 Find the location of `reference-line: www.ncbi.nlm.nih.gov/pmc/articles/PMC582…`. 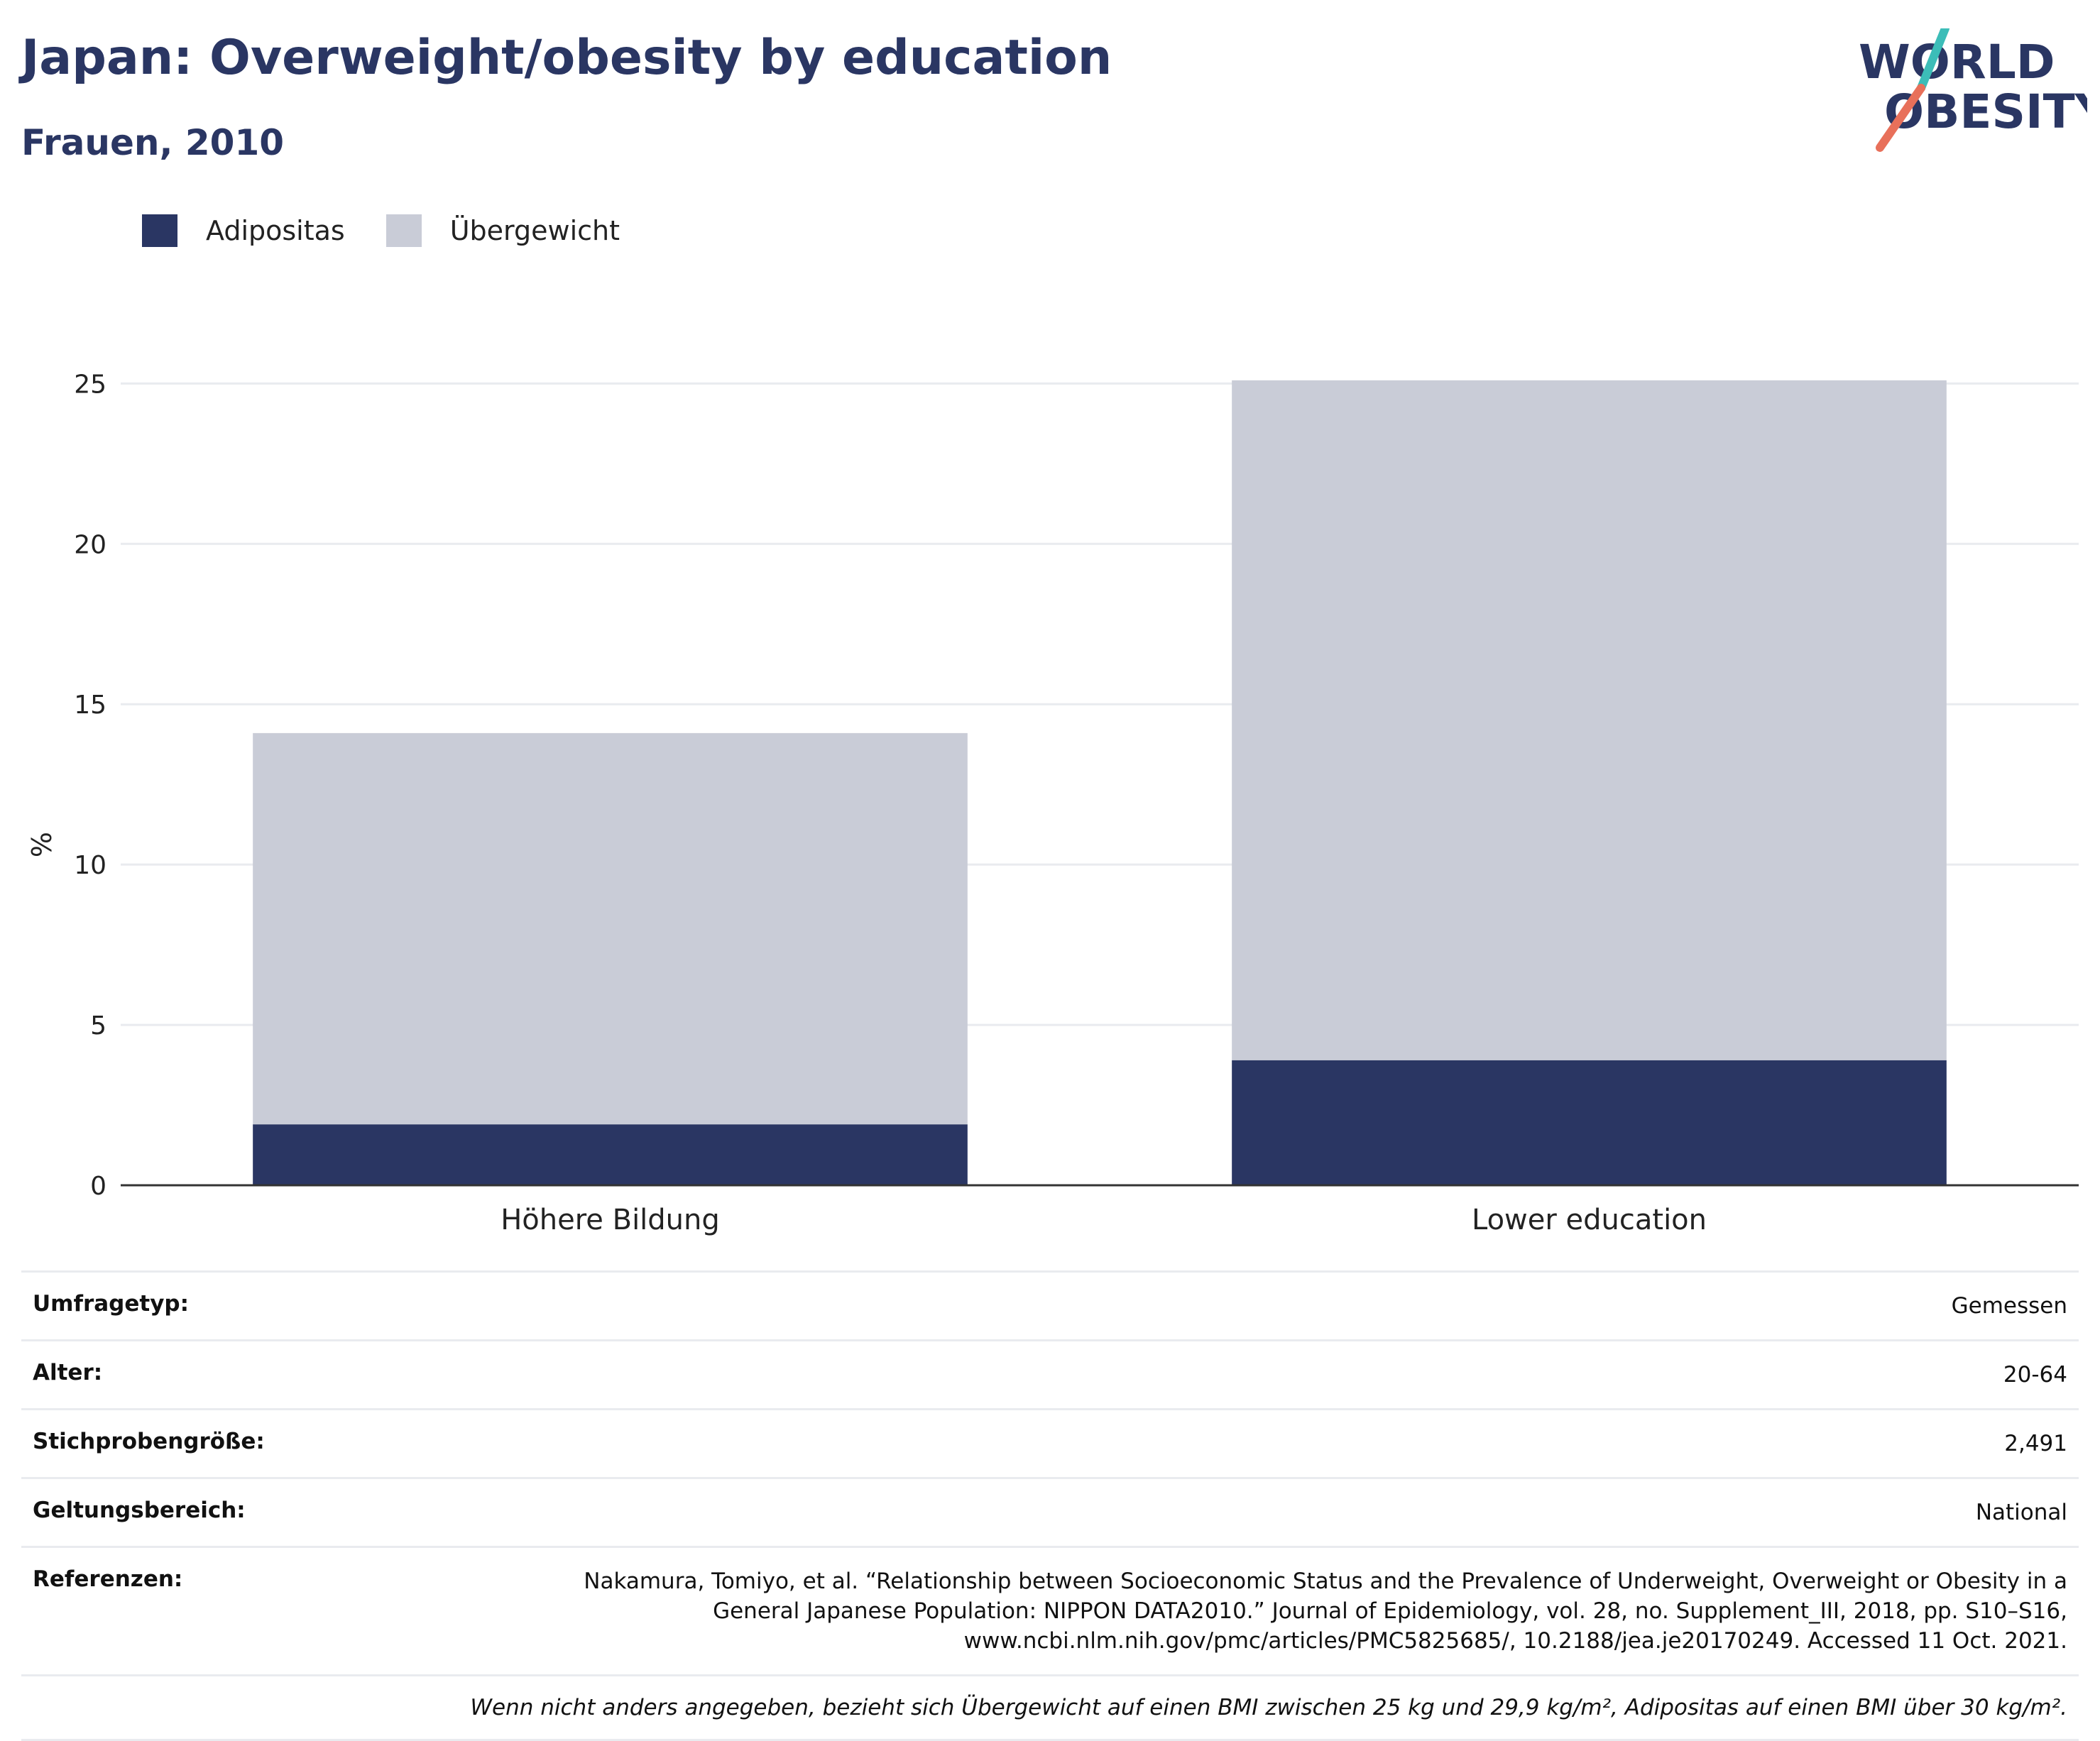

reference-line: www.ncbi.nlm.nih.gov/pmc/articles/PMC582… is located at coordinates (1515, 1641).